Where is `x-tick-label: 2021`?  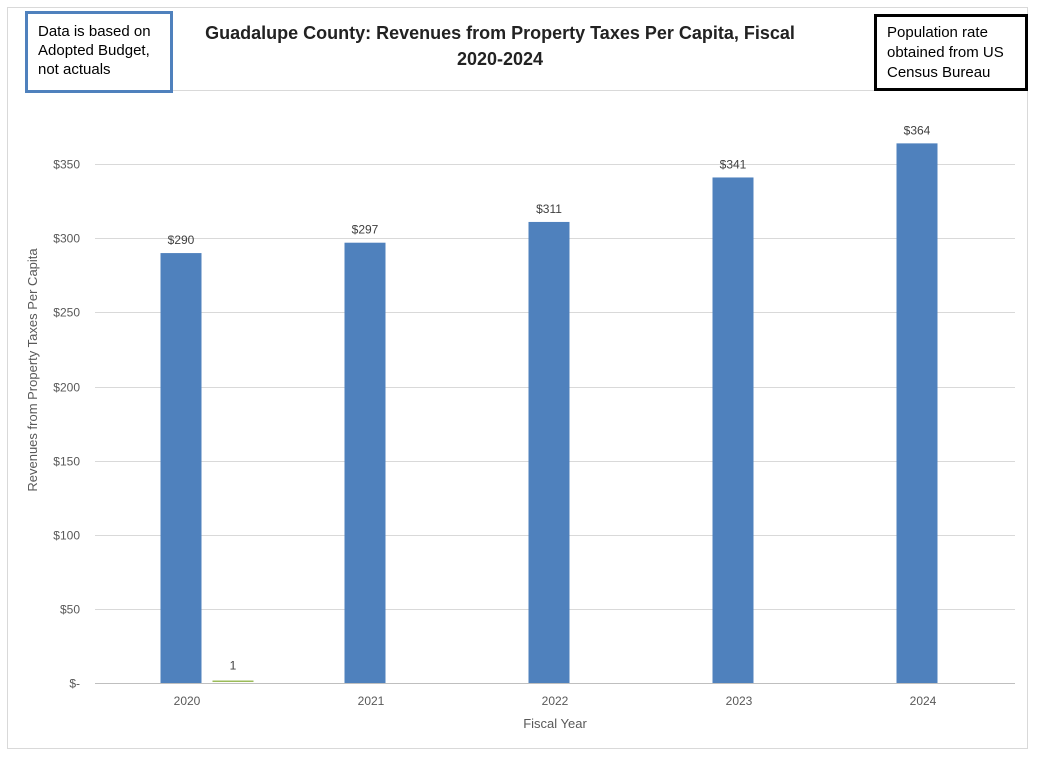 x-tick-label: 2021 is located at coordinates (371, 701).